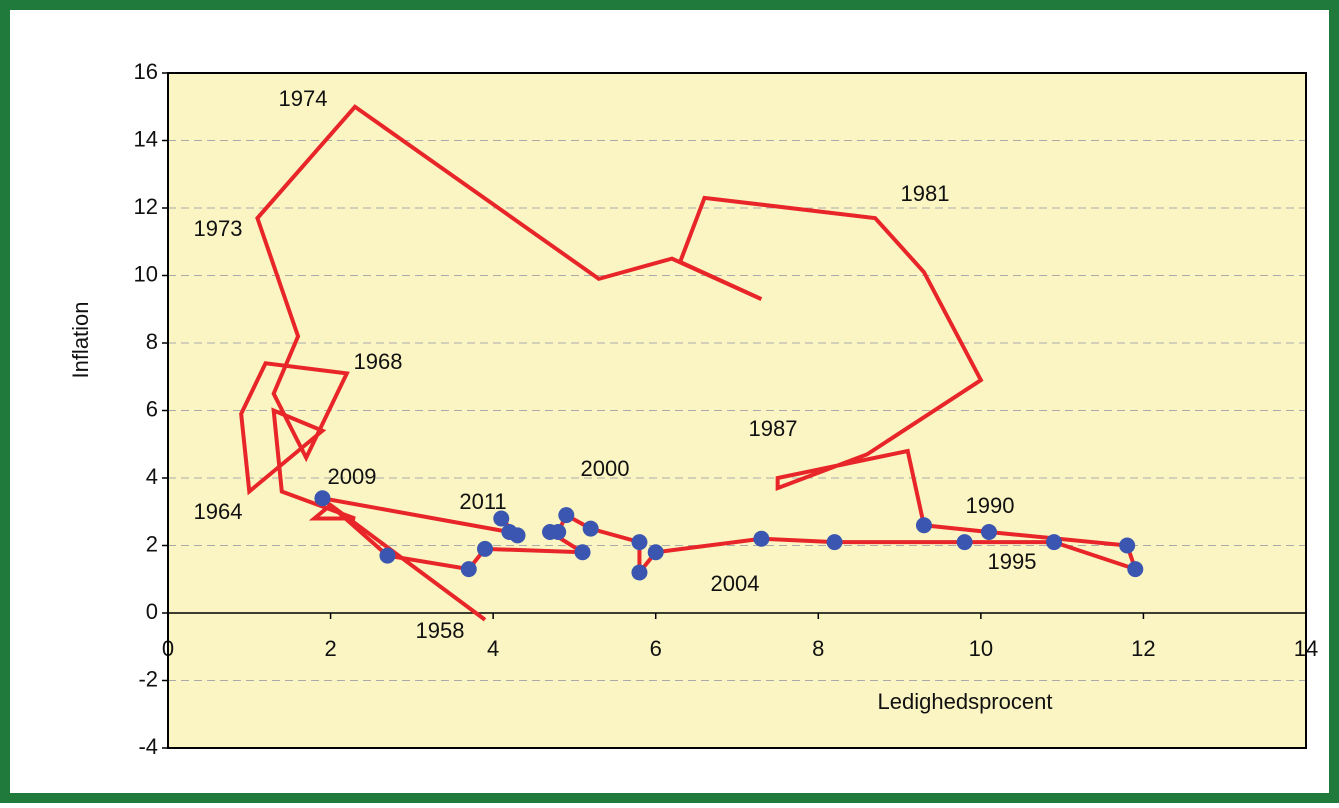  What do you see at coordinates (1012, 561) in the screenshot?
I see `year-annotation: 1995` at bounding box center [1012, 561].